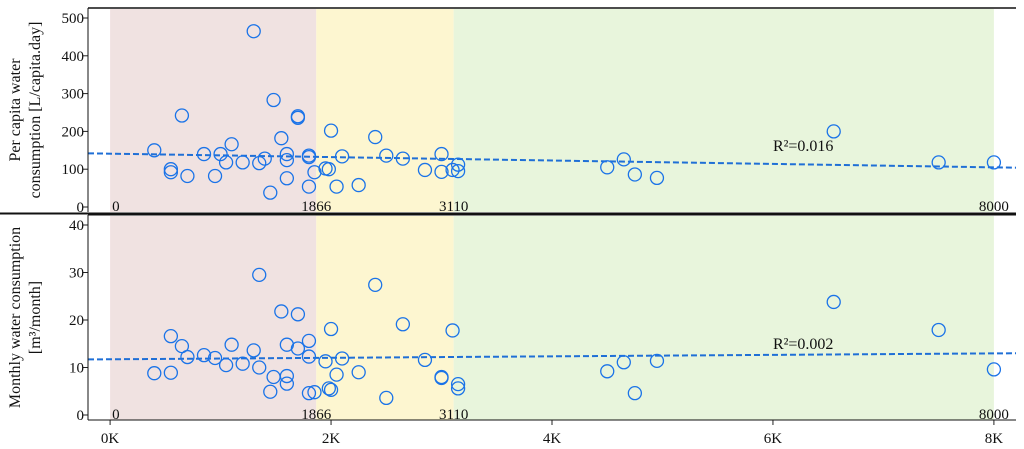 The image size is (1024, 449). What do you see at coordinates (994, 207) in the screenshot?
I see `panel-top-band-label-3: 8000` at bounding box center [994, 207].